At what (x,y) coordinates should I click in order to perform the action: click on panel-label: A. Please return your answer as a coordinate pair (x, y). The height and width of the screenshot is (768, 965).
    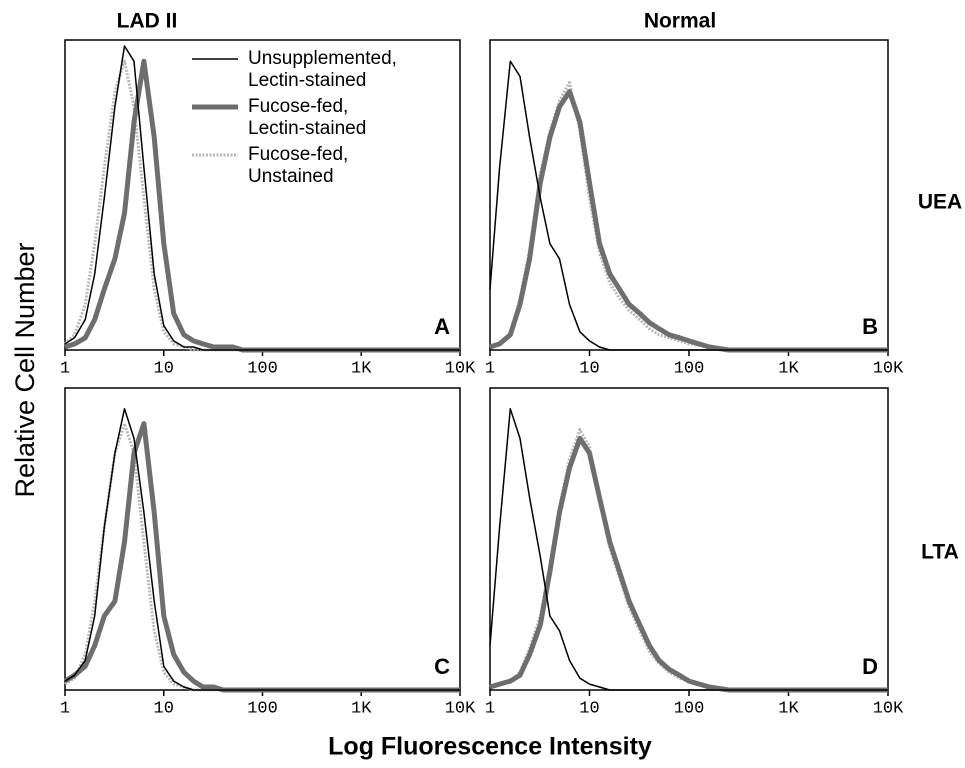
    Looking at the image, I should click on (442, 326).